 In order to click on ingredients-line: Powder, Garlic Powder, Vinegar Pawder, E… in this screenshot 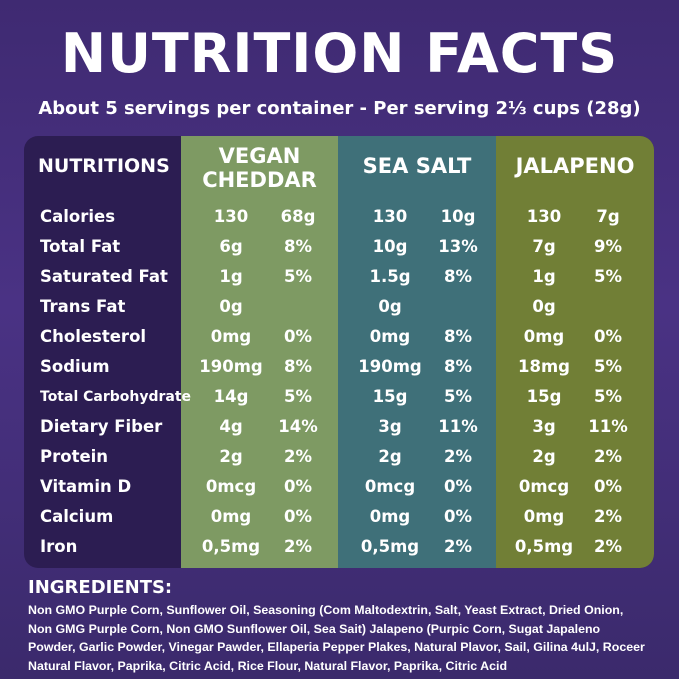, I will do `click(336, 647)`.